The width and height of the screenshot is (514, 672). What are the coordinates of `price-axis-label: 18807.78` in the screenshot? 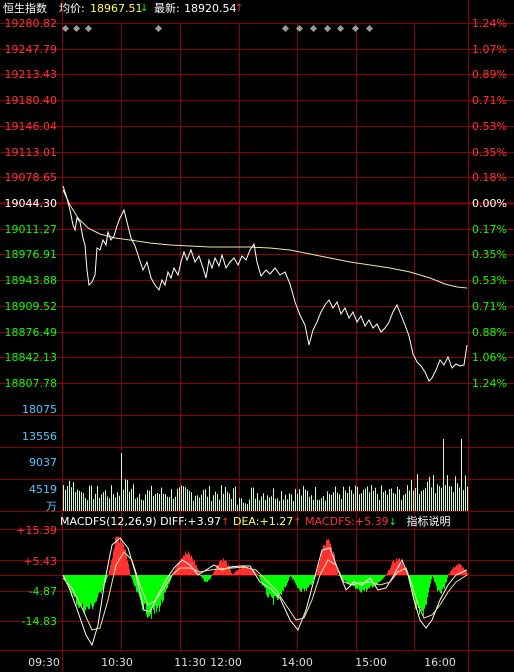 It's located at (31, 383).